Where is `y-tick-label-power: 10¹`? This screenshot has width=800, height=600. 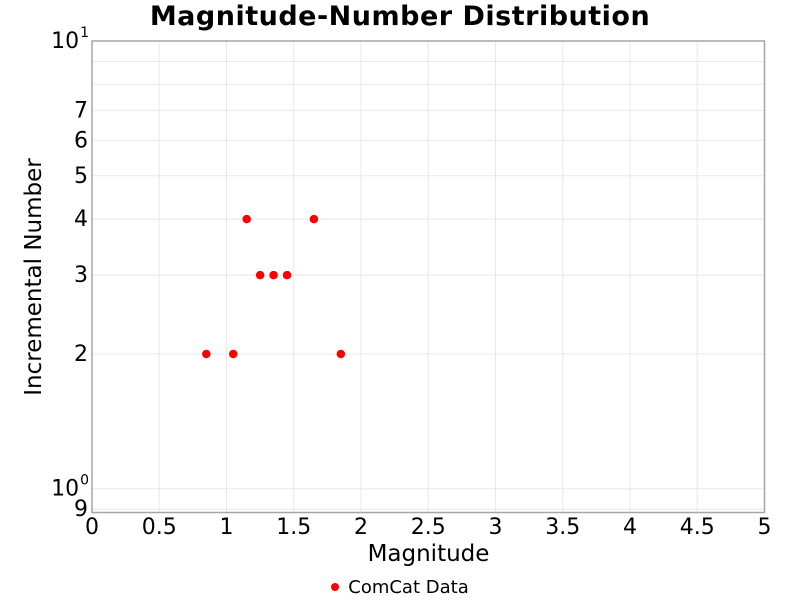 y-tick-label-power: 10¹ is located at coordinates (70, 39).